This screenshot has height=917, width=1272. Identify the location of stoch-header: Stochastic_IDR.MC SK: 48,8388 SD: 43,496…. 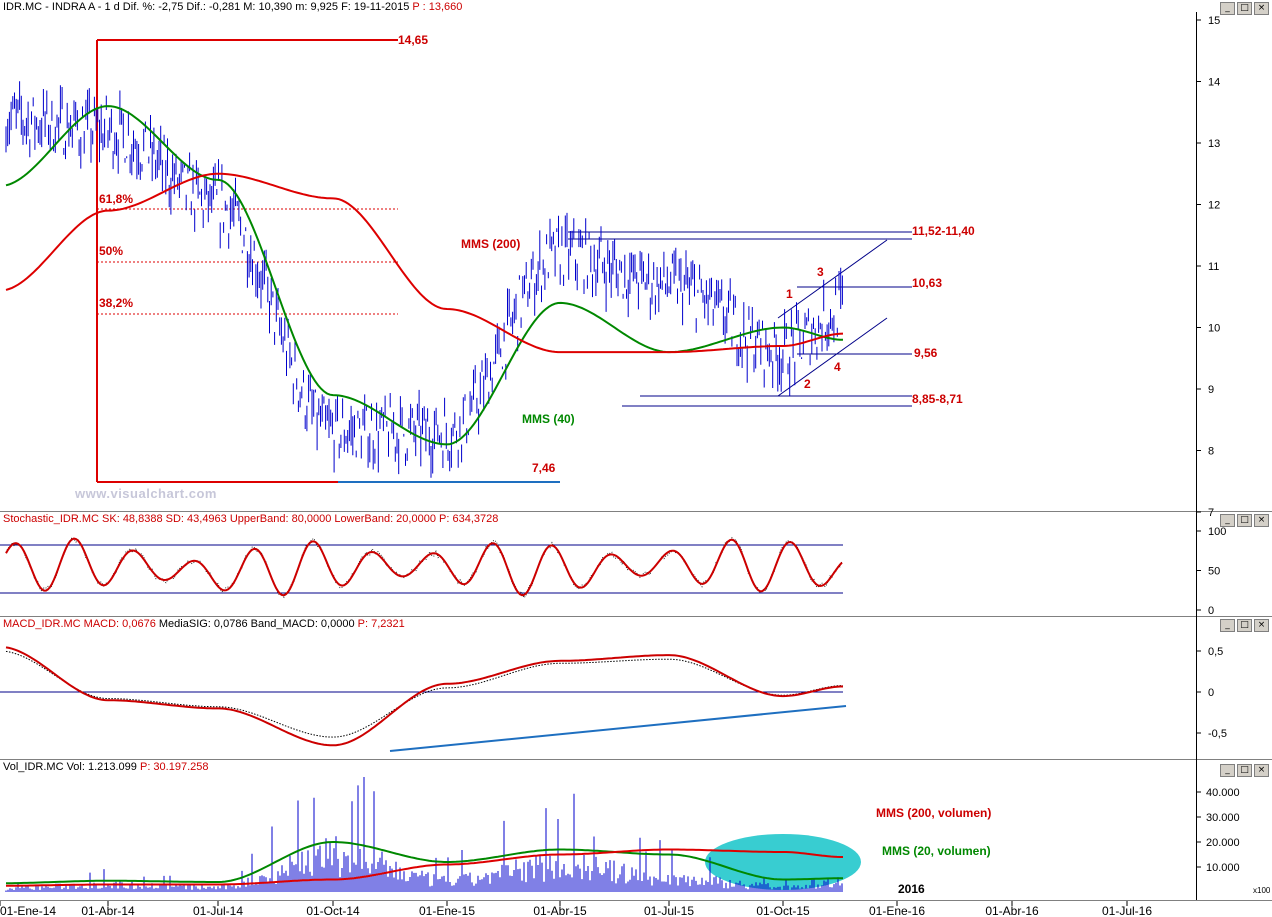
(250, 519).